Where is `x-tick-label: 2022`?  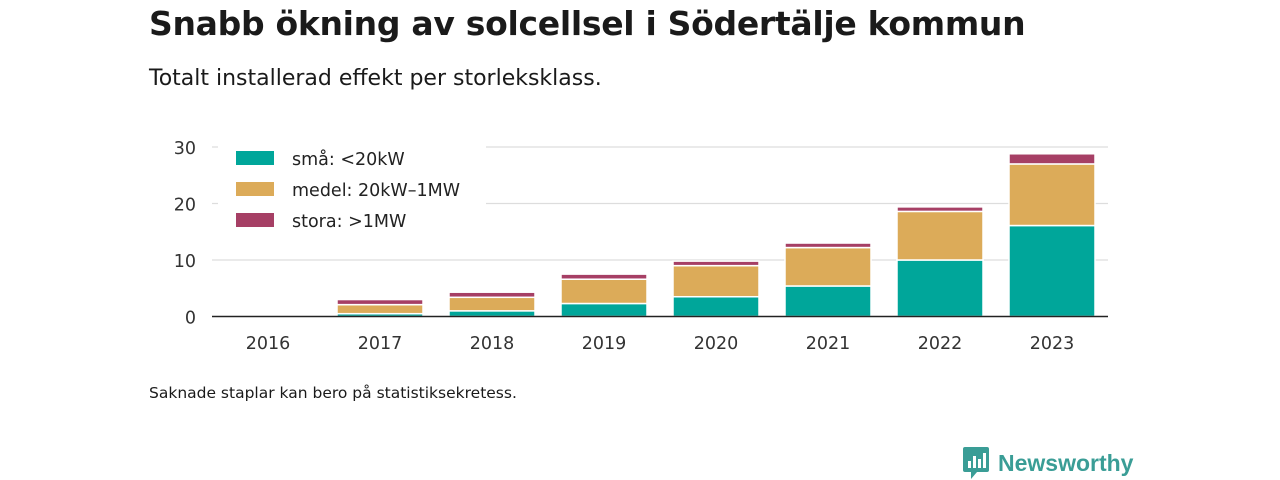 x-tick-label: 2022 is located at coordinates (940, 344).